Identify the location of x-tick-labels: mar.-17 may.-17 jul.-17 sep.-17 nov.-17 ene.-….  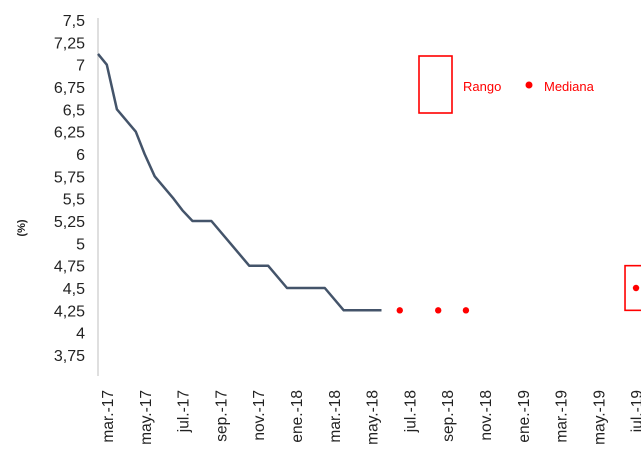
(370, 417).